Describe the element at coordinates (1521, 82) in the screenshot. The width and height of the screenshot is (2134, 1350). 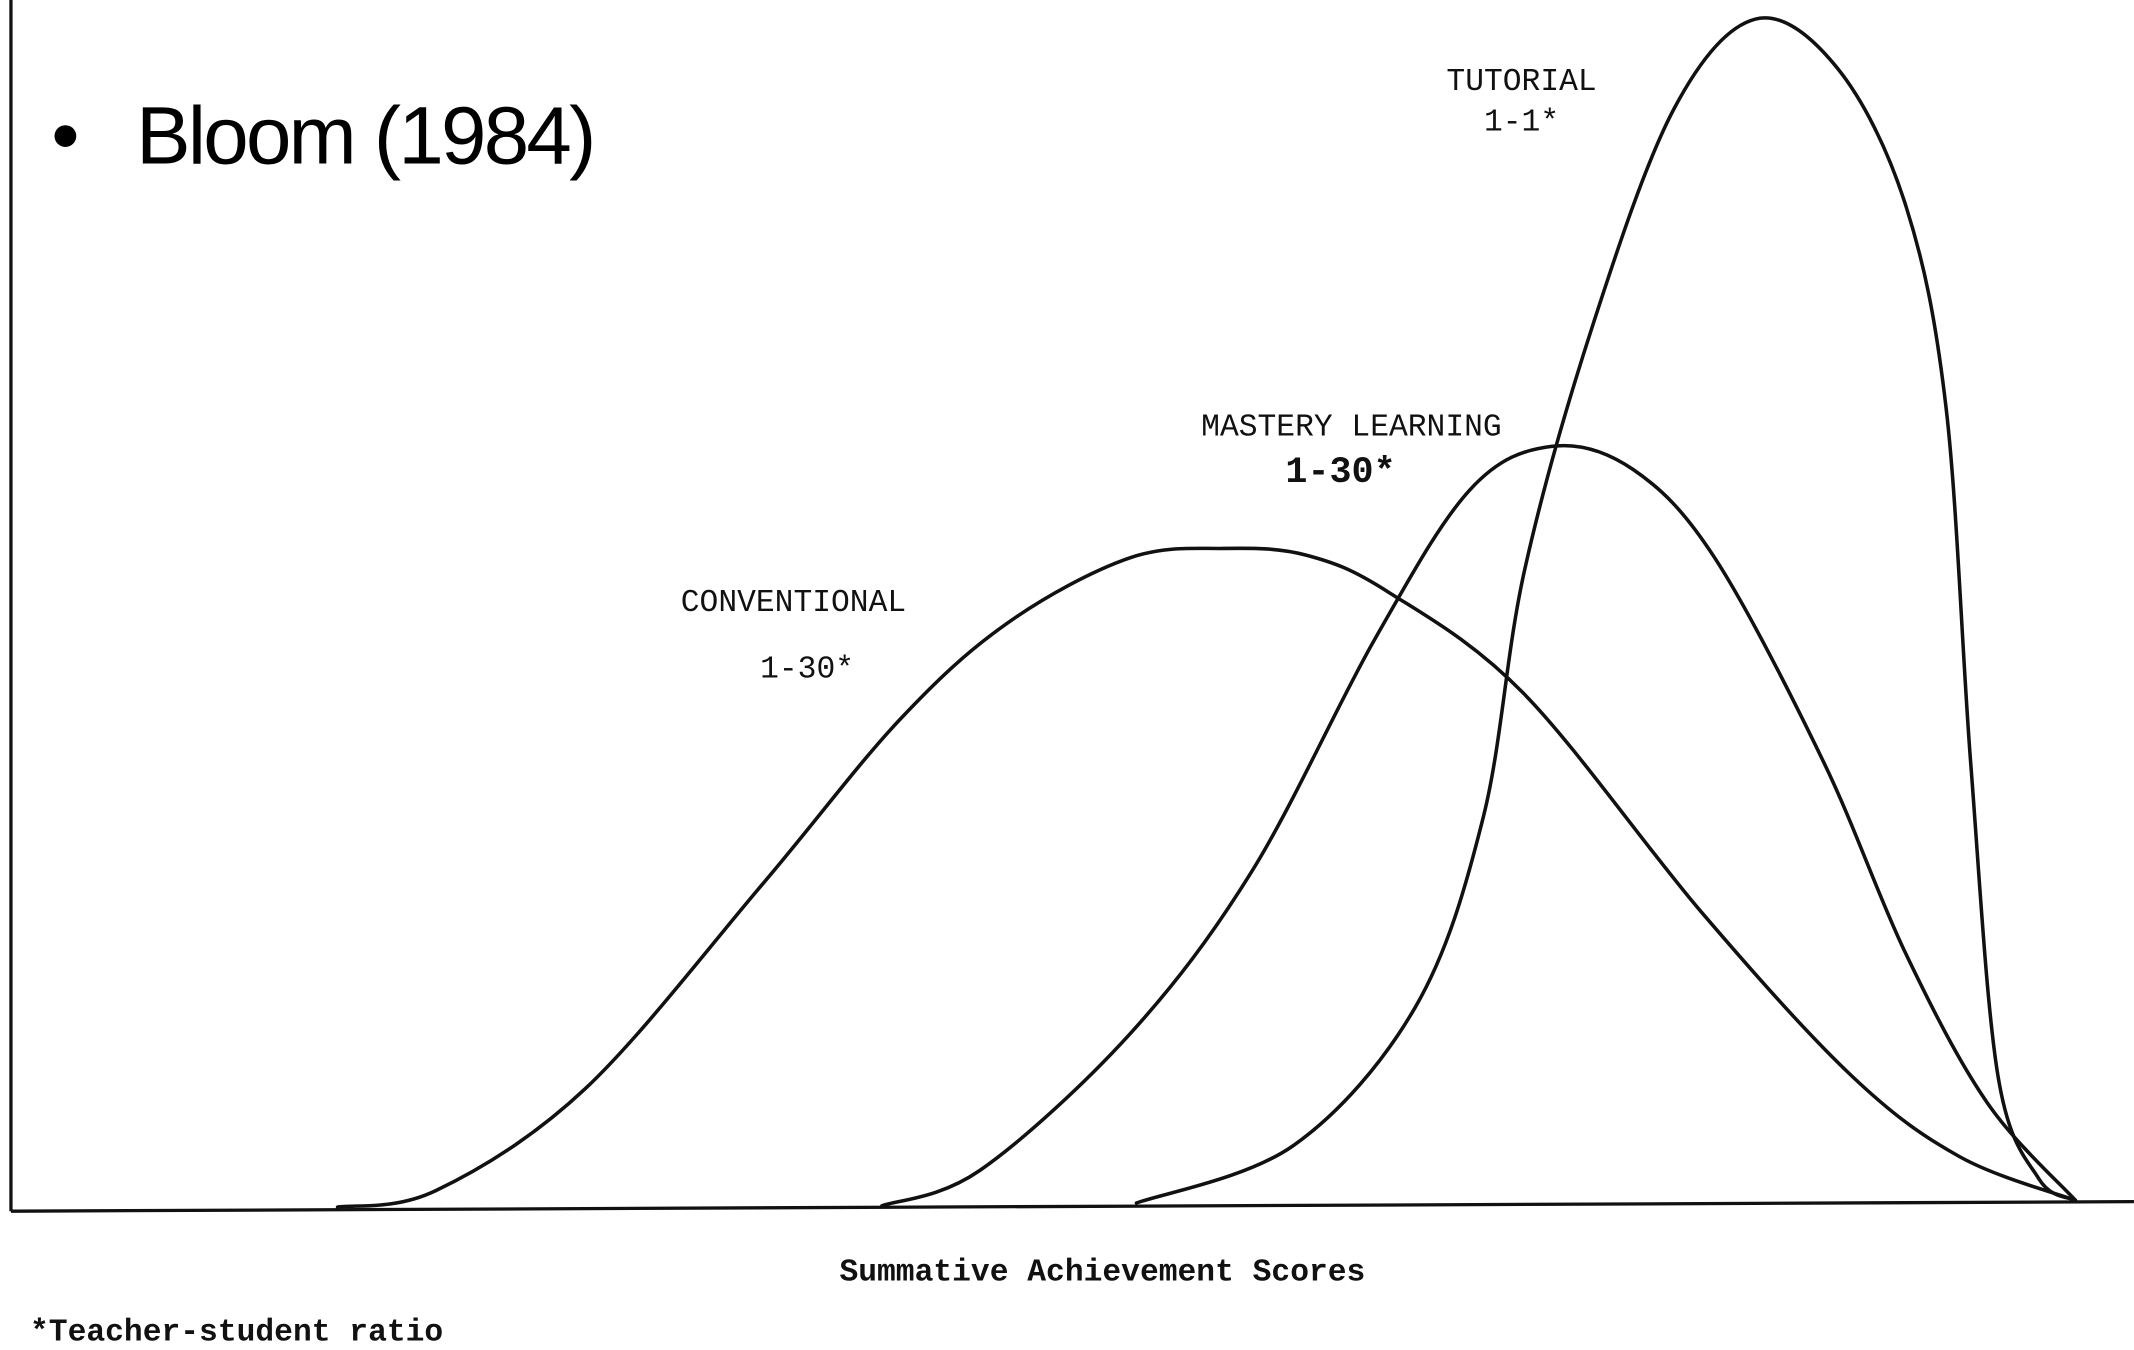
I see `curve-label: TUTORIAL` at that location.